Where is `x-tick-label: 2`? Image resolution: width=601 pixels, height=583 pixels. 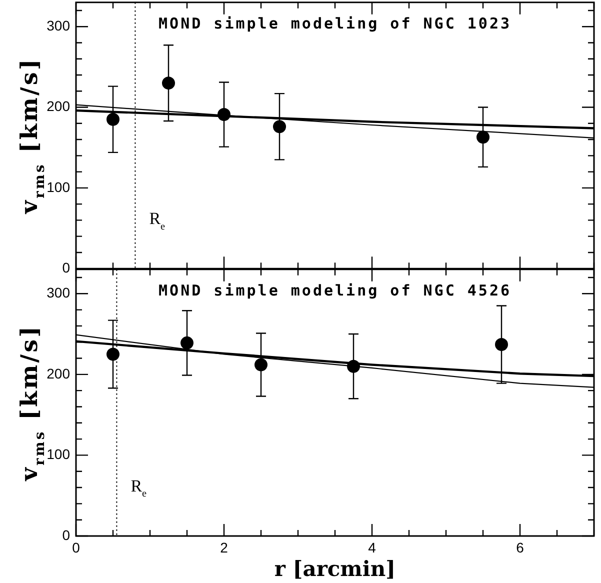
x-tick-label: 2 is located at coordinates (224, 547).